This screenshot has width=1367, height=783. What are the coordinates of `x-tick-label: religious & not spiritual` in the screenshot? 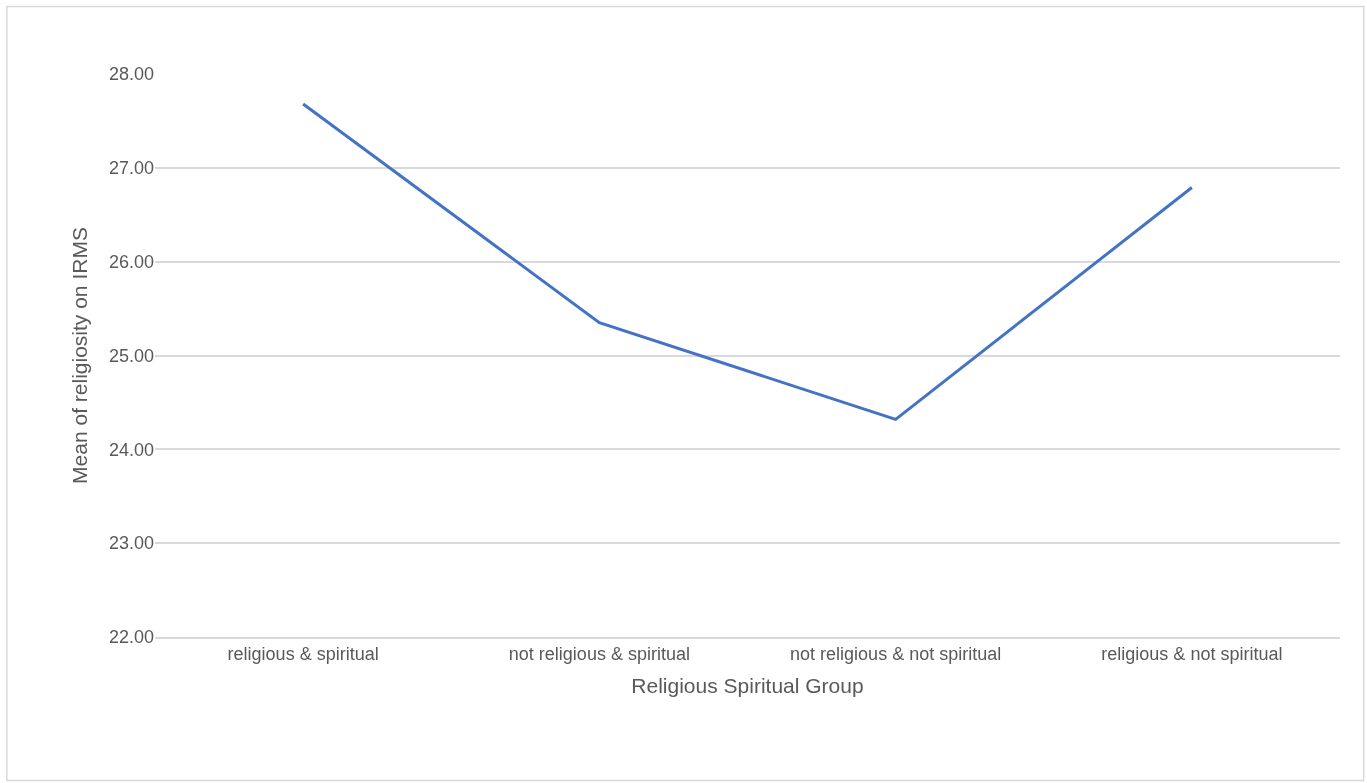 It's located at (1192, 654).